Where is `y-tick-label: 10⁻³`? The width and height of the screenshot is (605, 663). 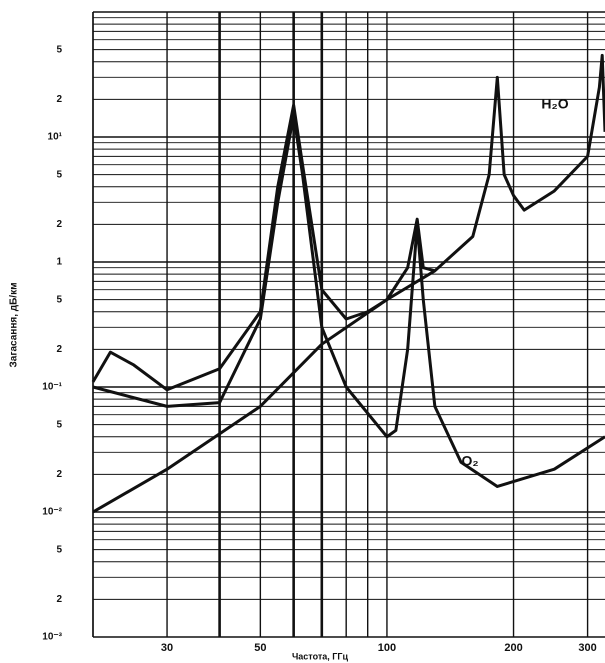 y-tick-label: 10⁻³ is located at coordinates (52, 637).